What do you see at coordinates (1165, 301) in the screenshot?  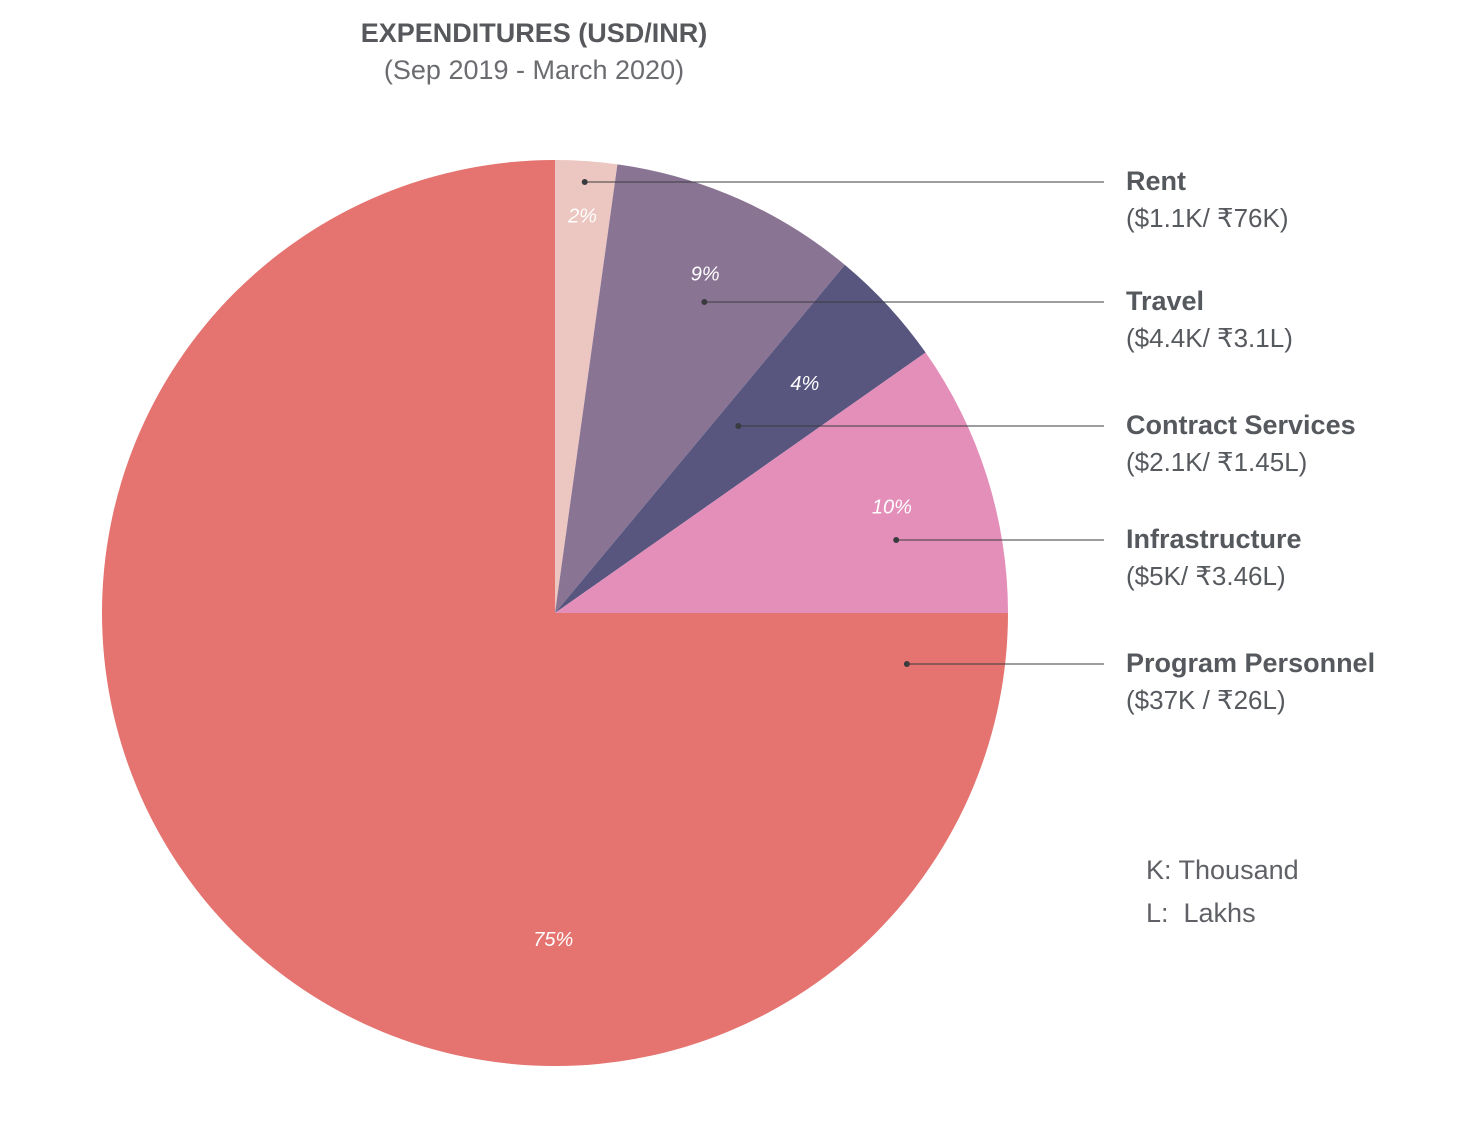 I see `legend-name-travel: Travel` at bounding box center [1165, 301].